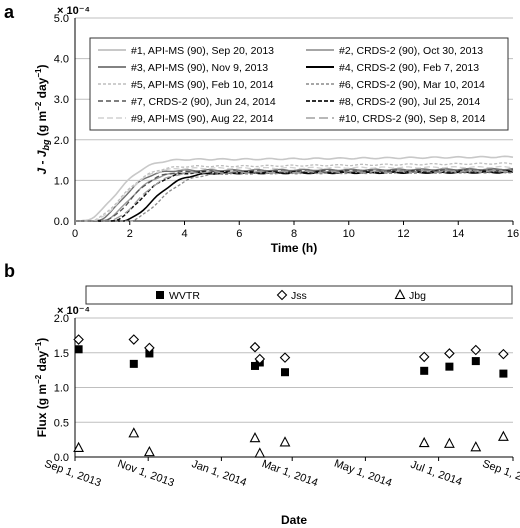 The height and width of the screenshot is (528, 520). I want to click on y-title-part: Flux (g m, so click(42, 410).